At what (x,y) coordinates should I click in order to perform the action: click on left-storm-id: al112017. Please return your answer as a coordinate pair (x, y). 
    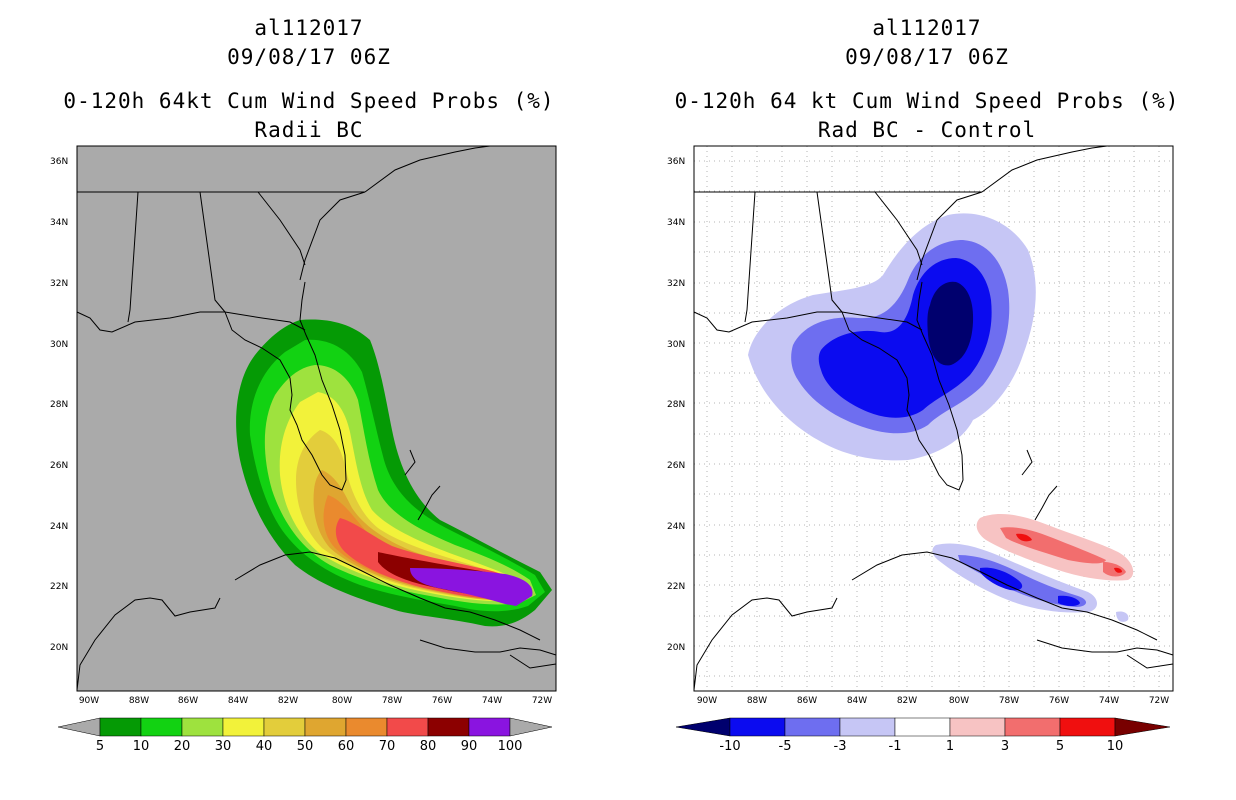
    Looking at the image, I should click on (309, 28).